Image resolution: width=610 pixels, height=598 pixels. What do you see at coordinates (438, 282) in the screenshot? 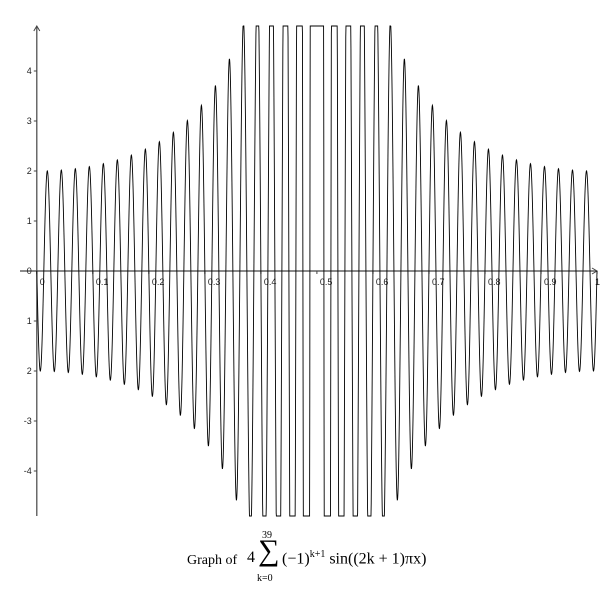
I see `x-tick-label: 0.7` at bounding box center [438, 282].